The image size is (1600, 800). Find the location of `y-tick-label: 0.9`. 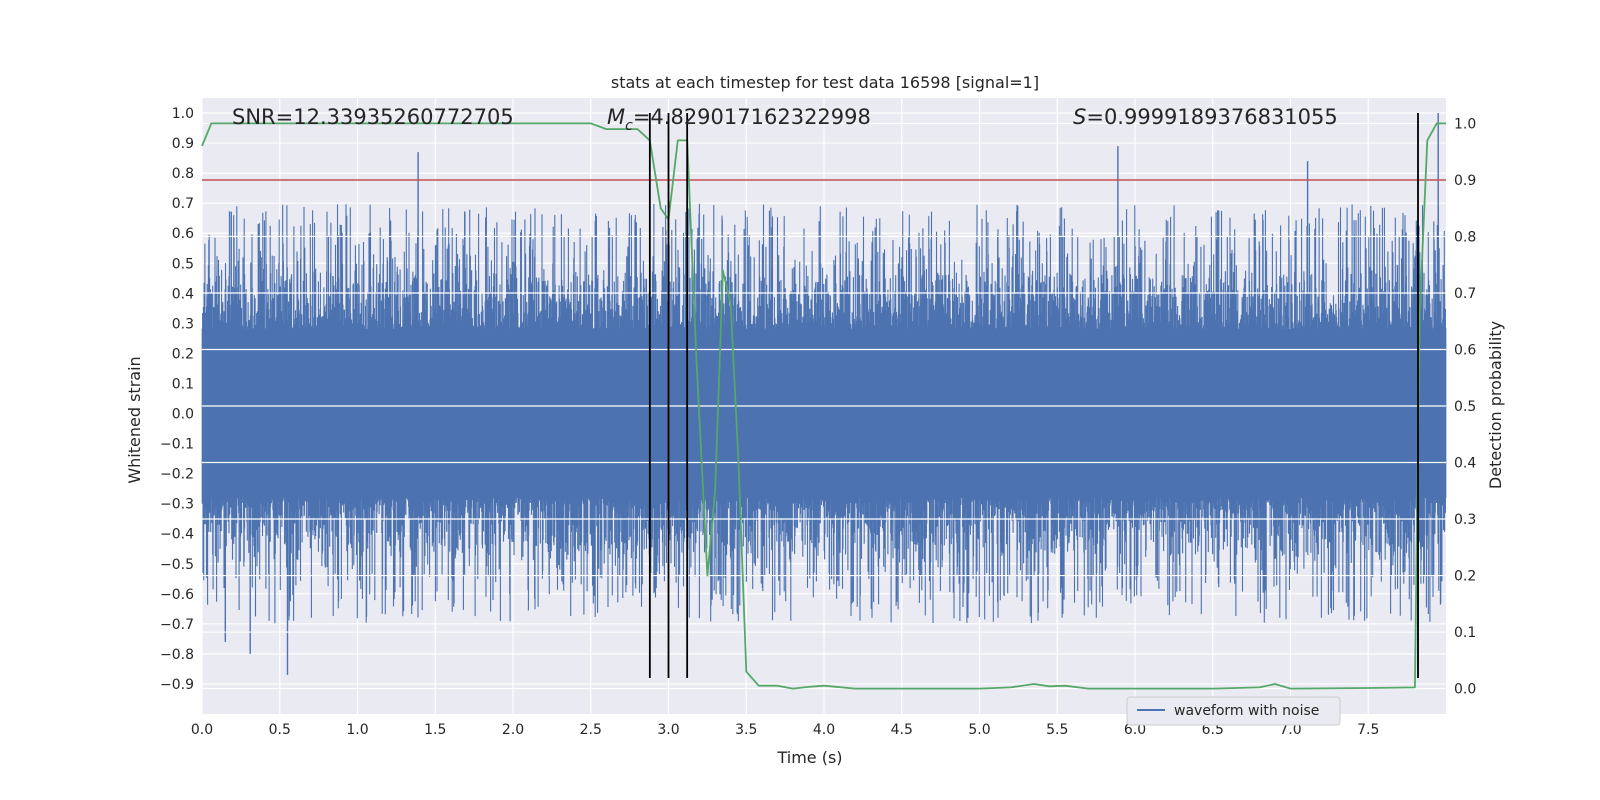

y-tick-label: 0.9 is located at coordinates (183, 144).